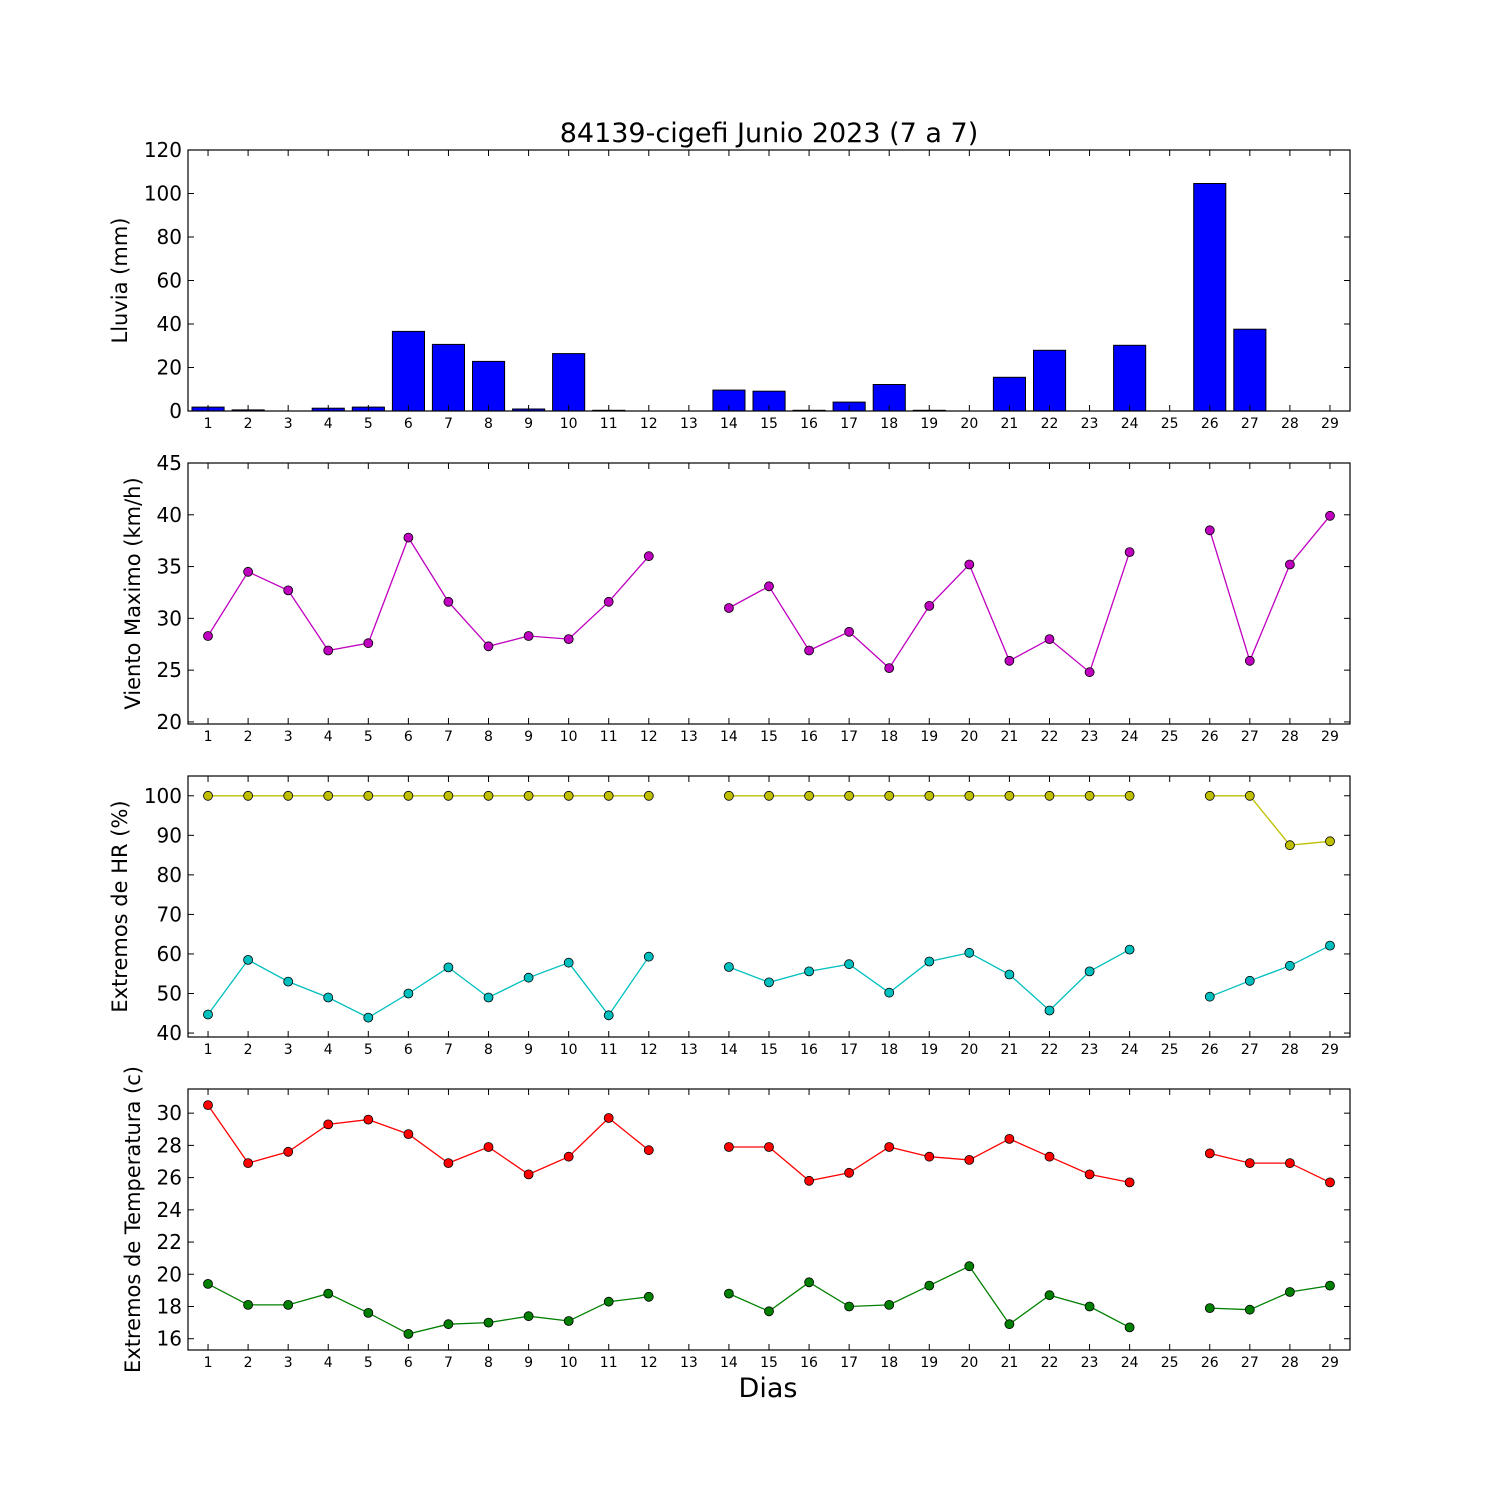  Describe the element at coordinates (428, 594) in the screenshot. I see `series-line` at that location.